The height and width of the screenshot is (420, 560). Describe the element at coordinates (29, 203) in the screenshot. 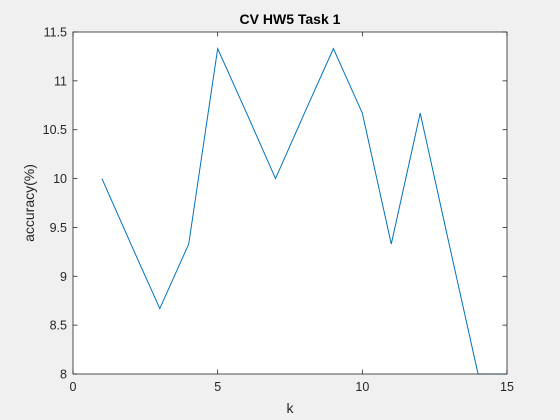

I see `y-axis-title: accuracy(%)` at that location.